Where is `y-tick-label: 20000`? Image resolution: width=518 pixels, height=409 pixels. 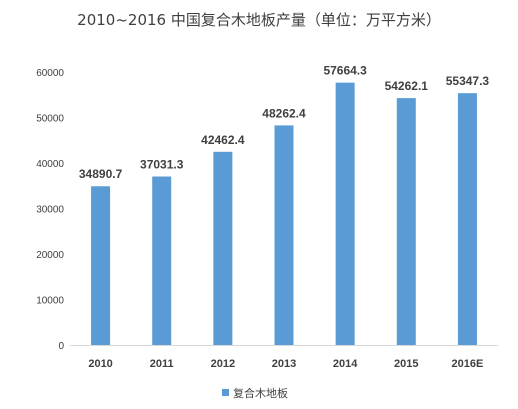 y-tick-label: 20000 is located at coordinates (50, 255).